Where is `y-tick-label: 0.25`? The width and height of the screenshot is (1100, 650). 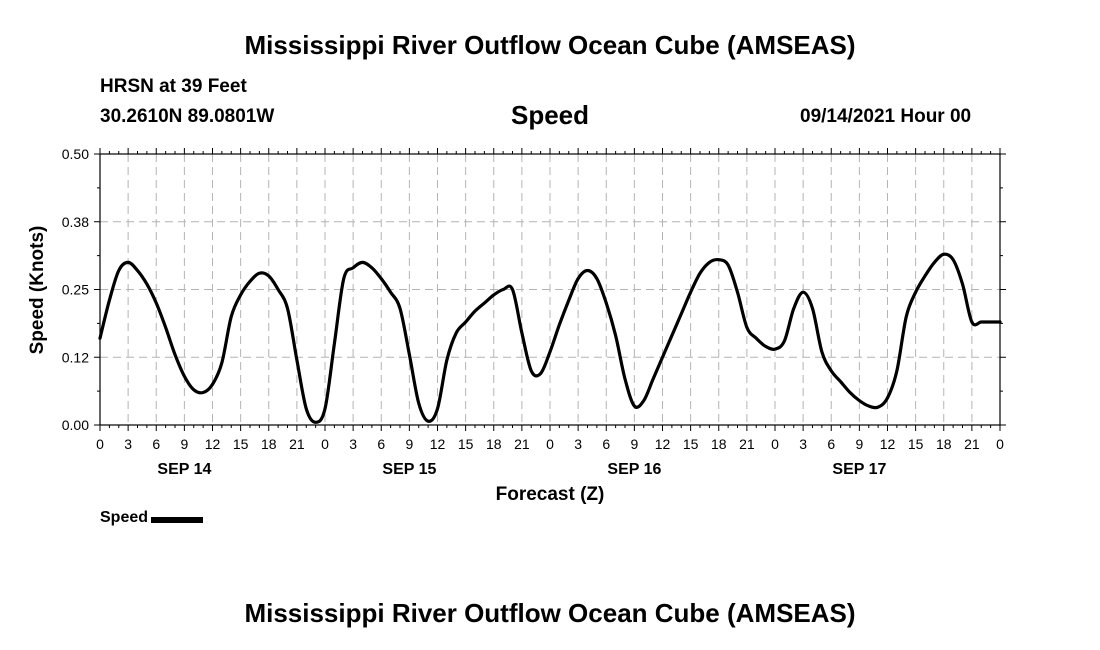
y-tick-label: 0.25 is located at coordinates (75, 290).